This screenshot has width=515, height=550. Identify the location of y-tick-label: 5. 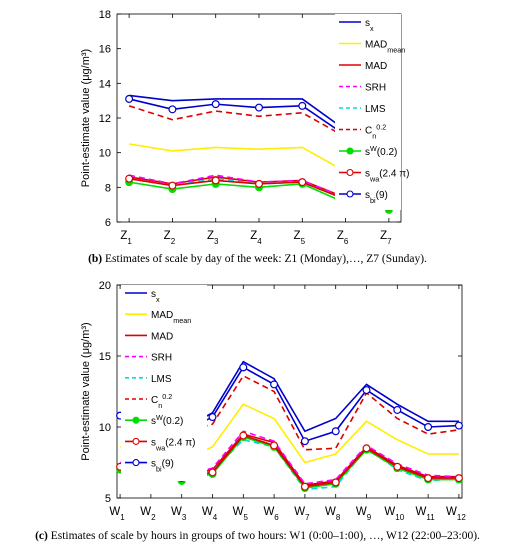
(108, 499).